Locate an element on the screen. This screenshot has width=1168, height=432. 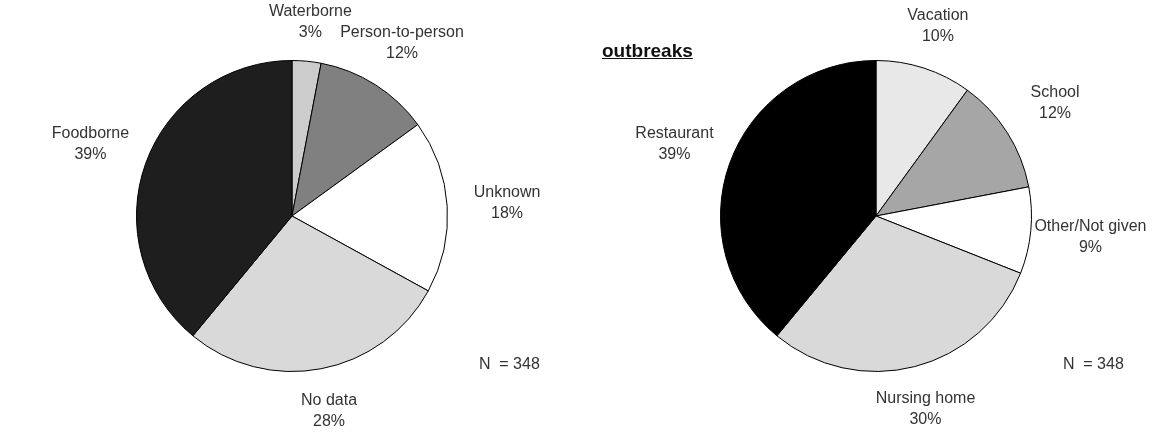
slice-label: Foodborne is located at coordinates (90, 132).